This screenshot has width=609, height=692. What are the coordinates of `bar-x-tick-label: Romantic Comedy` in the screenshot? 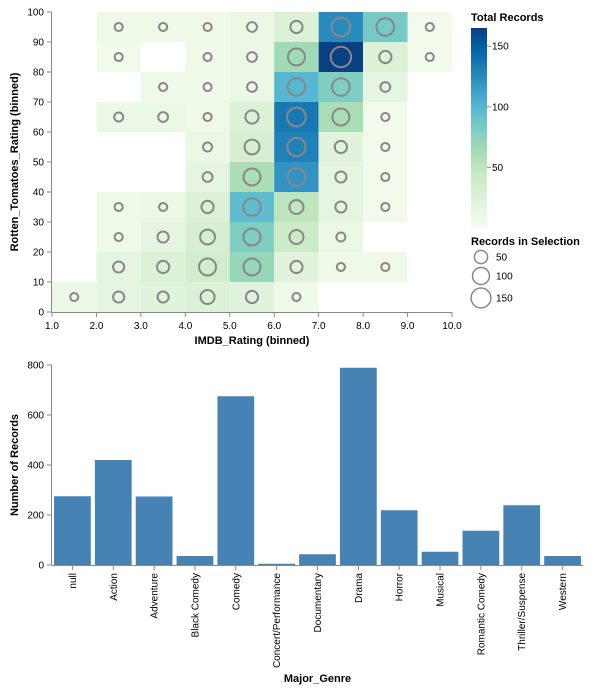 It's located at (481, 614).